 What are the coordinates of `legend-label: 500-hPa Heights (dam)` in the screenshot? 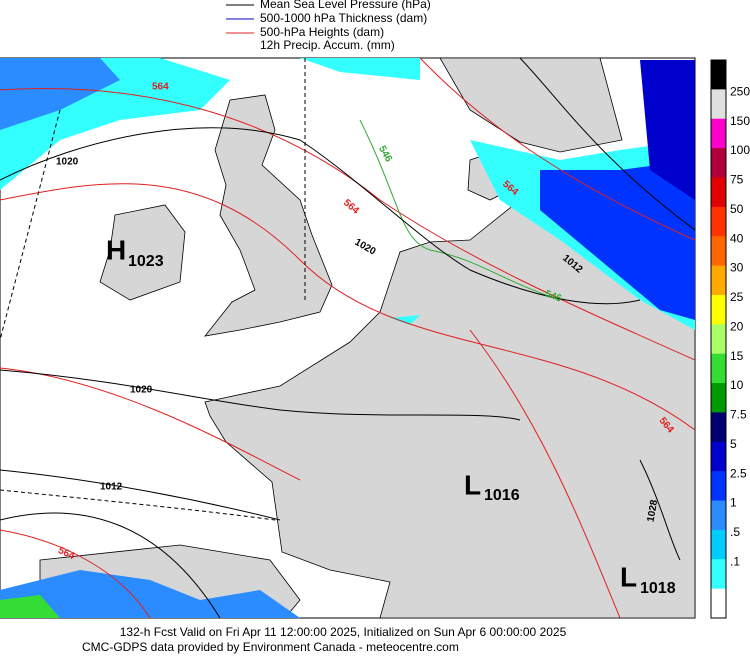 It's located at (322, 32).